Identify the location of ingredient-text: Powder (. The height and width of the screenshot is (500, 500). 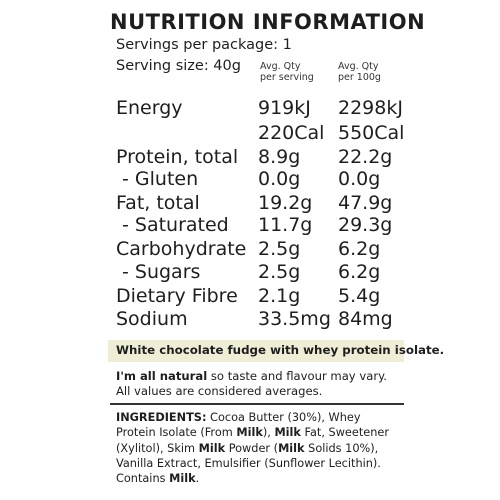
(252, 448).